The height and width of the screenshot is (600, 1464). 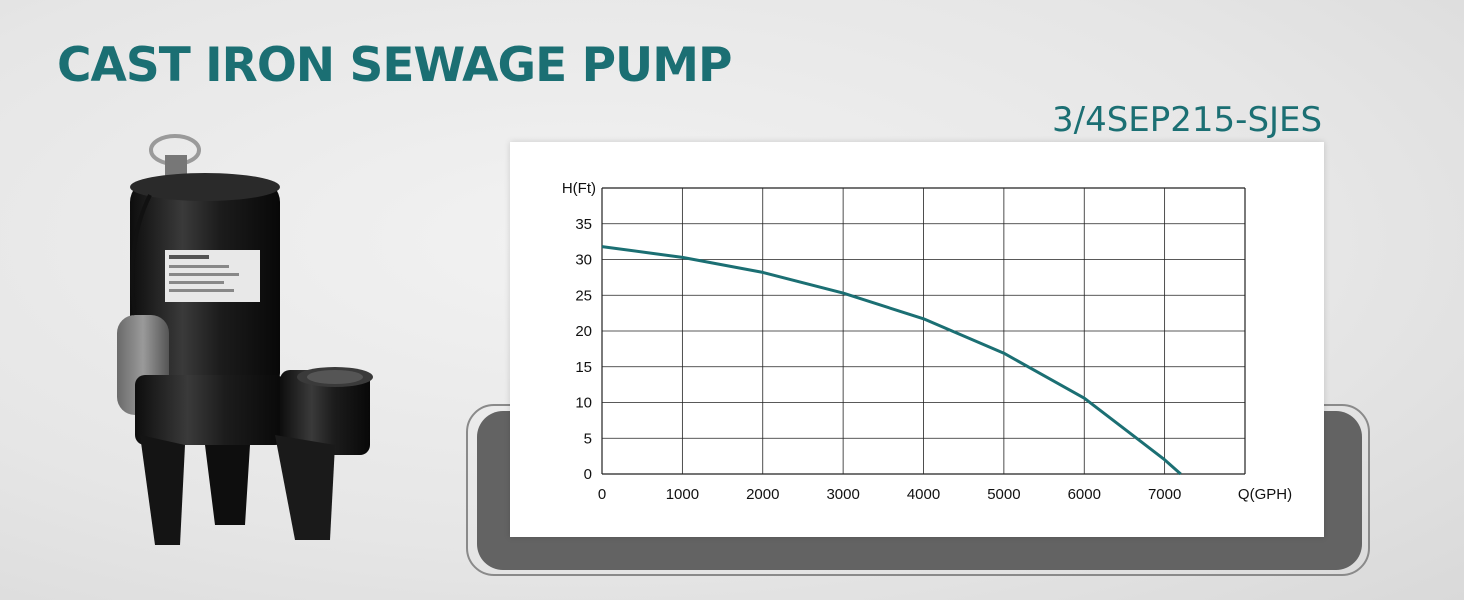 What do you see at coordinates (583, 403) in the screenshot?
I see `y-tick-label: 10` at bounding box center [583, 403].